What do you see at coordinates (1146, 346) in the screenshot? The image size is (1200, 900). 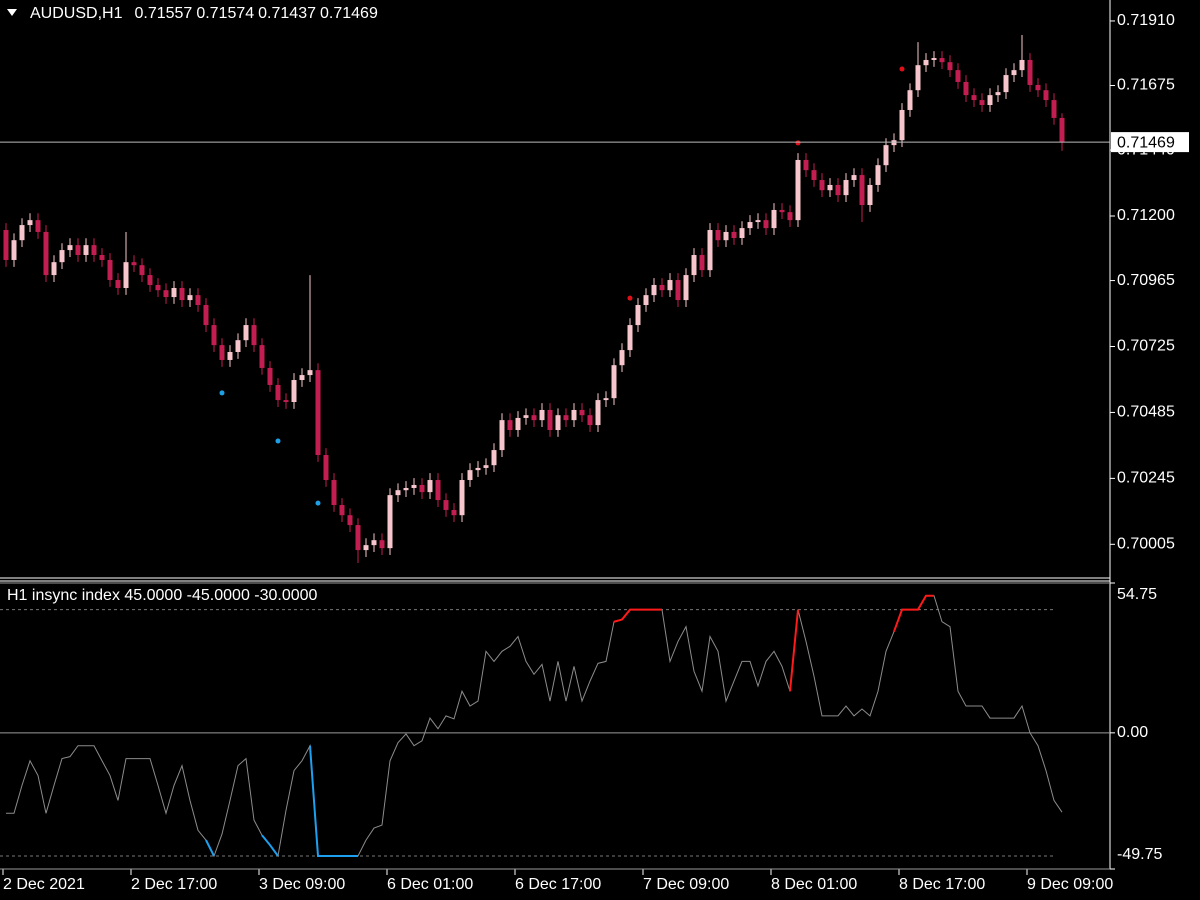 I see `y-tick-label: 0.70725` at bounding box center [1146, 346].